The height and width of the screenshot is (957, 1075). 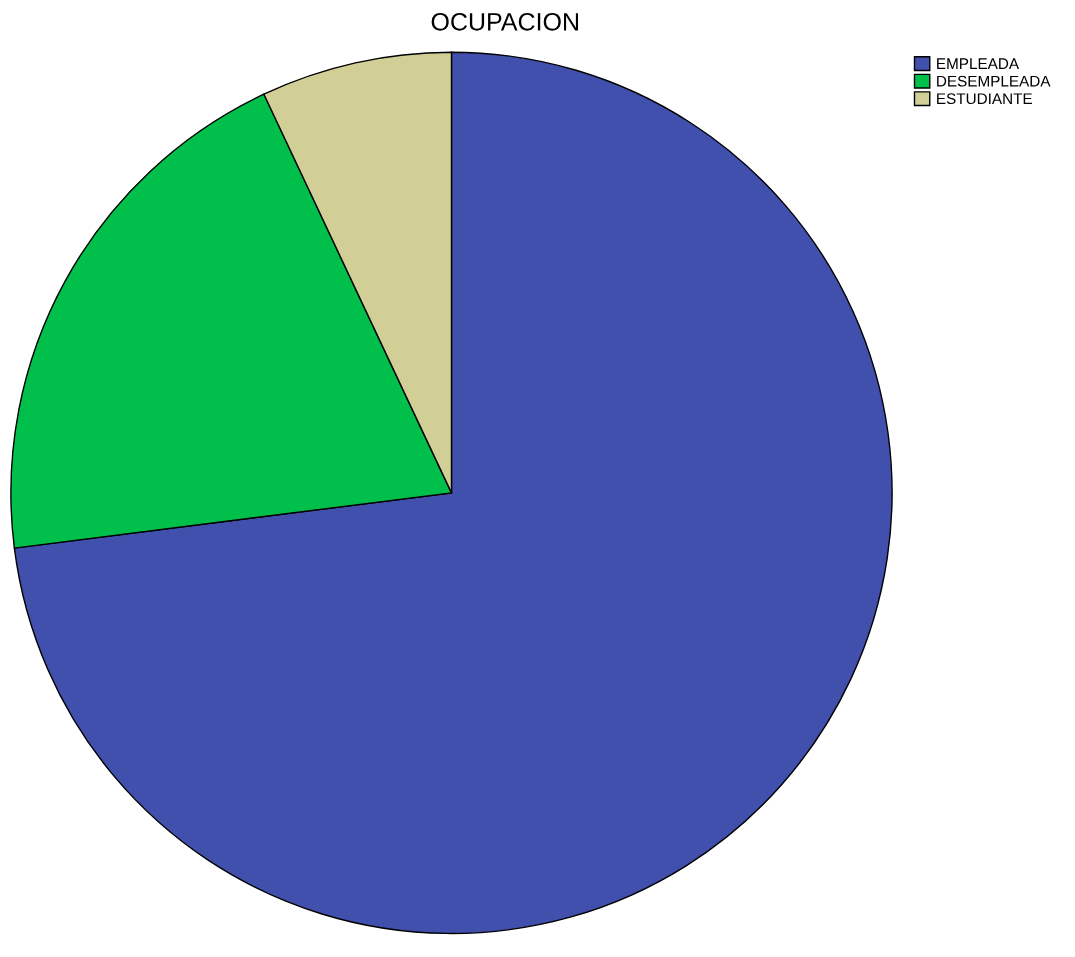 I want to click on chart-title: OCUPACION, so click(x=504, y=21).